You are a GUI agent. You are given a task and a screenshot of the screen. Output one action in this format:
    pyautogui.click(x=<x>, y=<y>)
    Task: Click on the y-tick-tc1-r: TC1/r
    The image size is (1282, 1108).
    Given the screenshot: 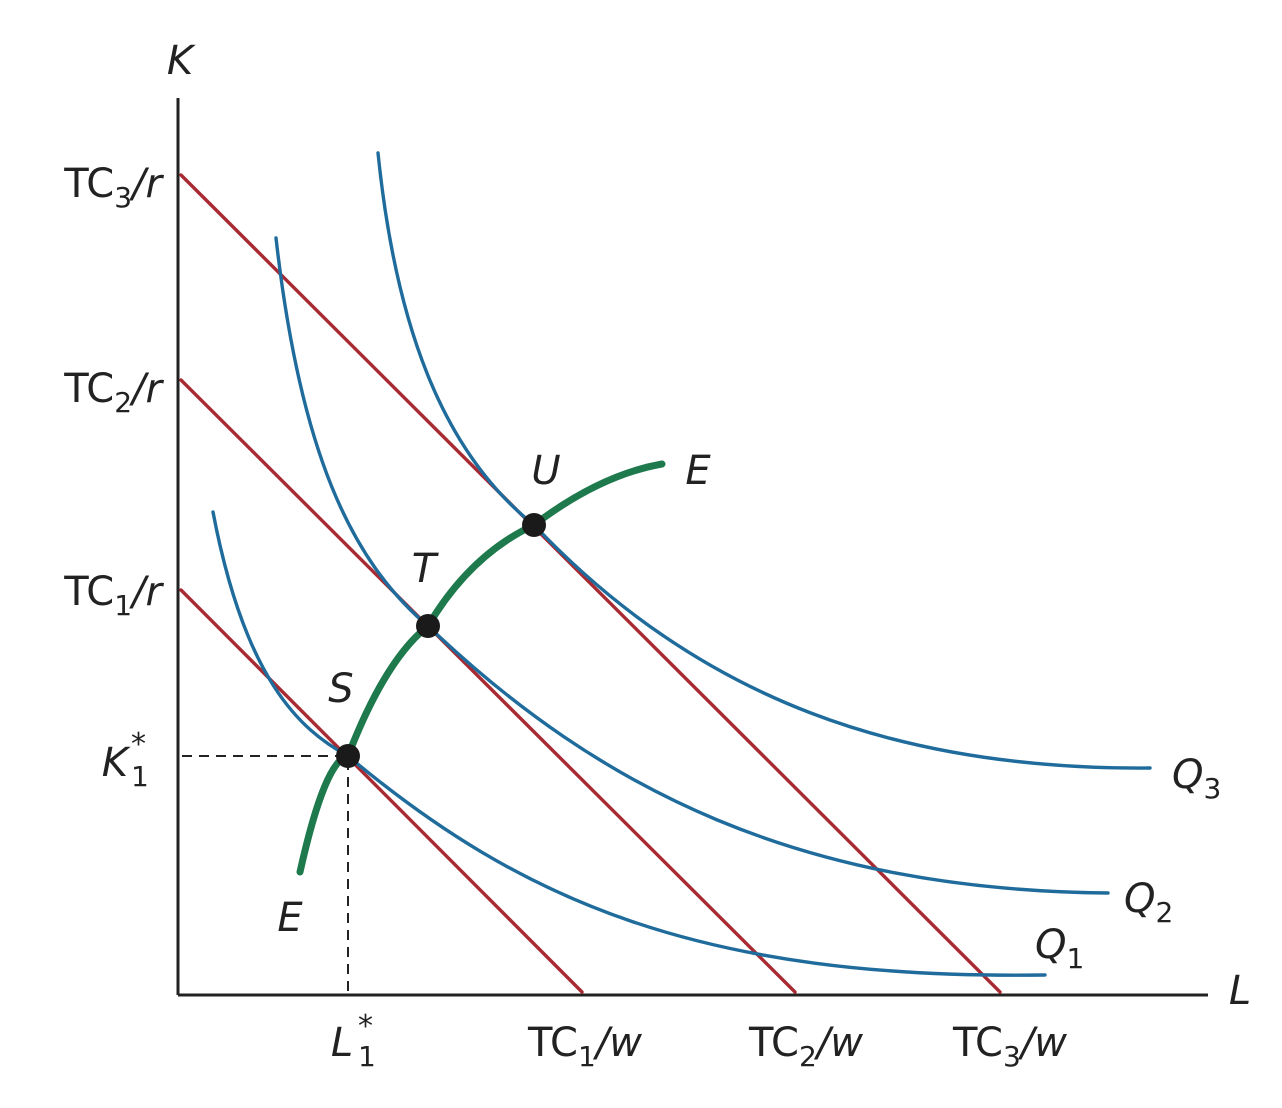 What is the action you would take?
    pyautogui.click(x=113, y=595)
    